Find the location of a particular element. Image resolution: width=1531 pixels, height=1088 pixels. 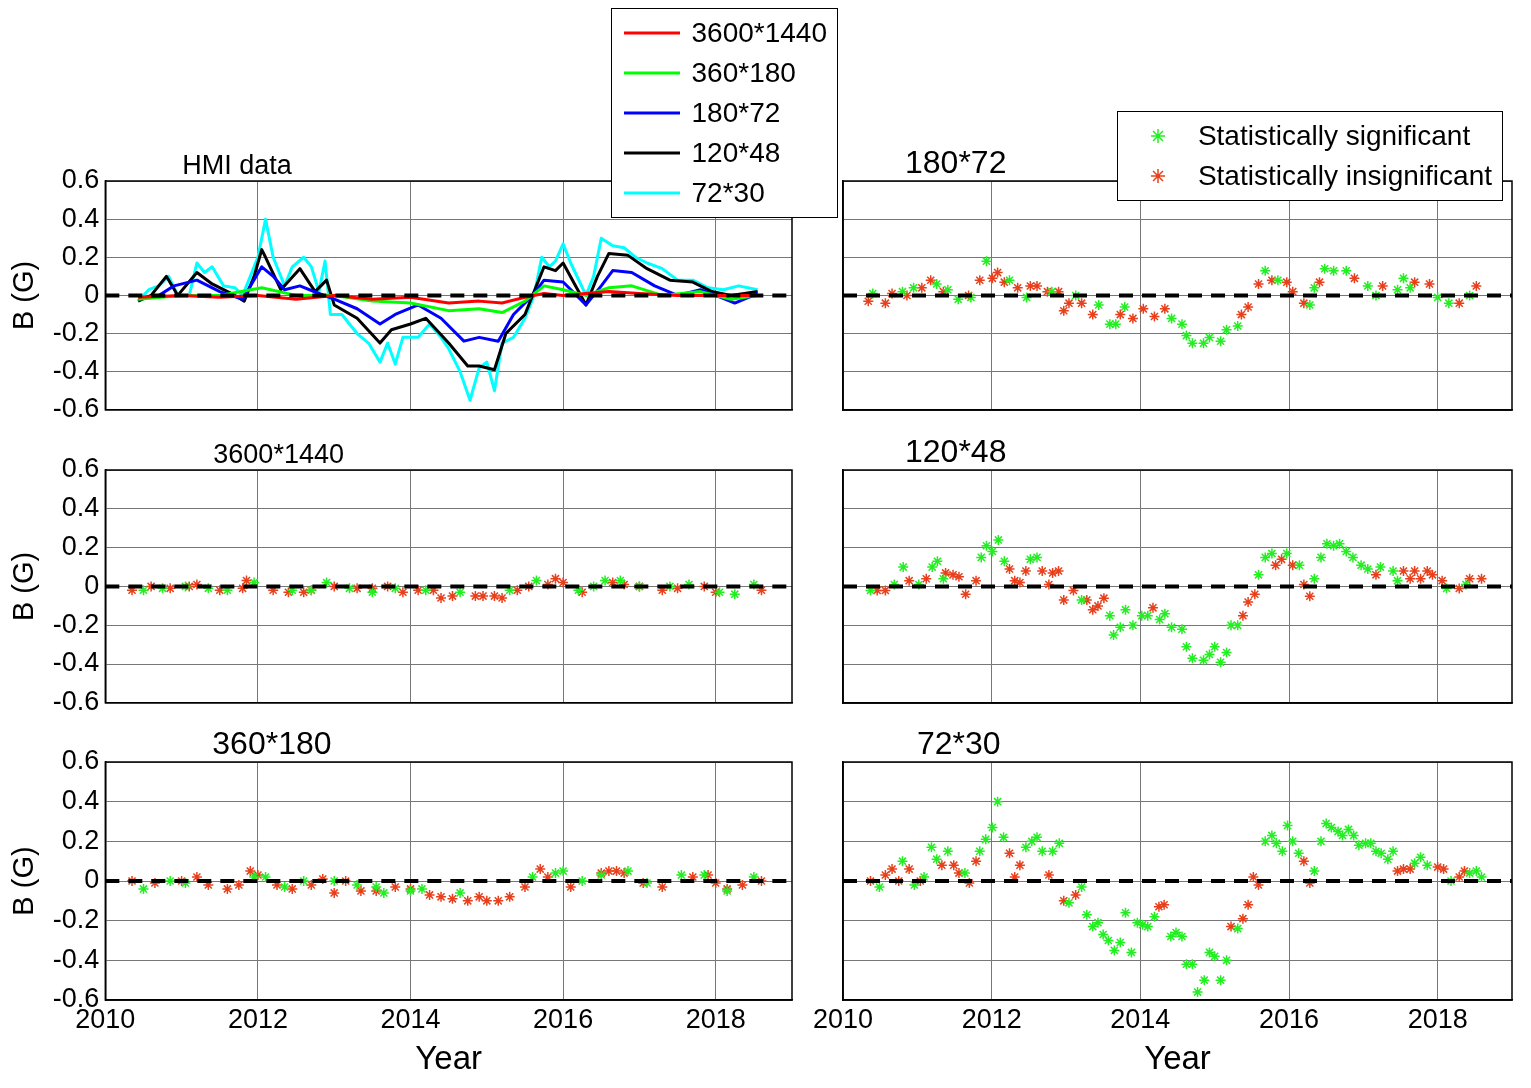

legend-label: 360*180 is located at coordinates (743, 73).